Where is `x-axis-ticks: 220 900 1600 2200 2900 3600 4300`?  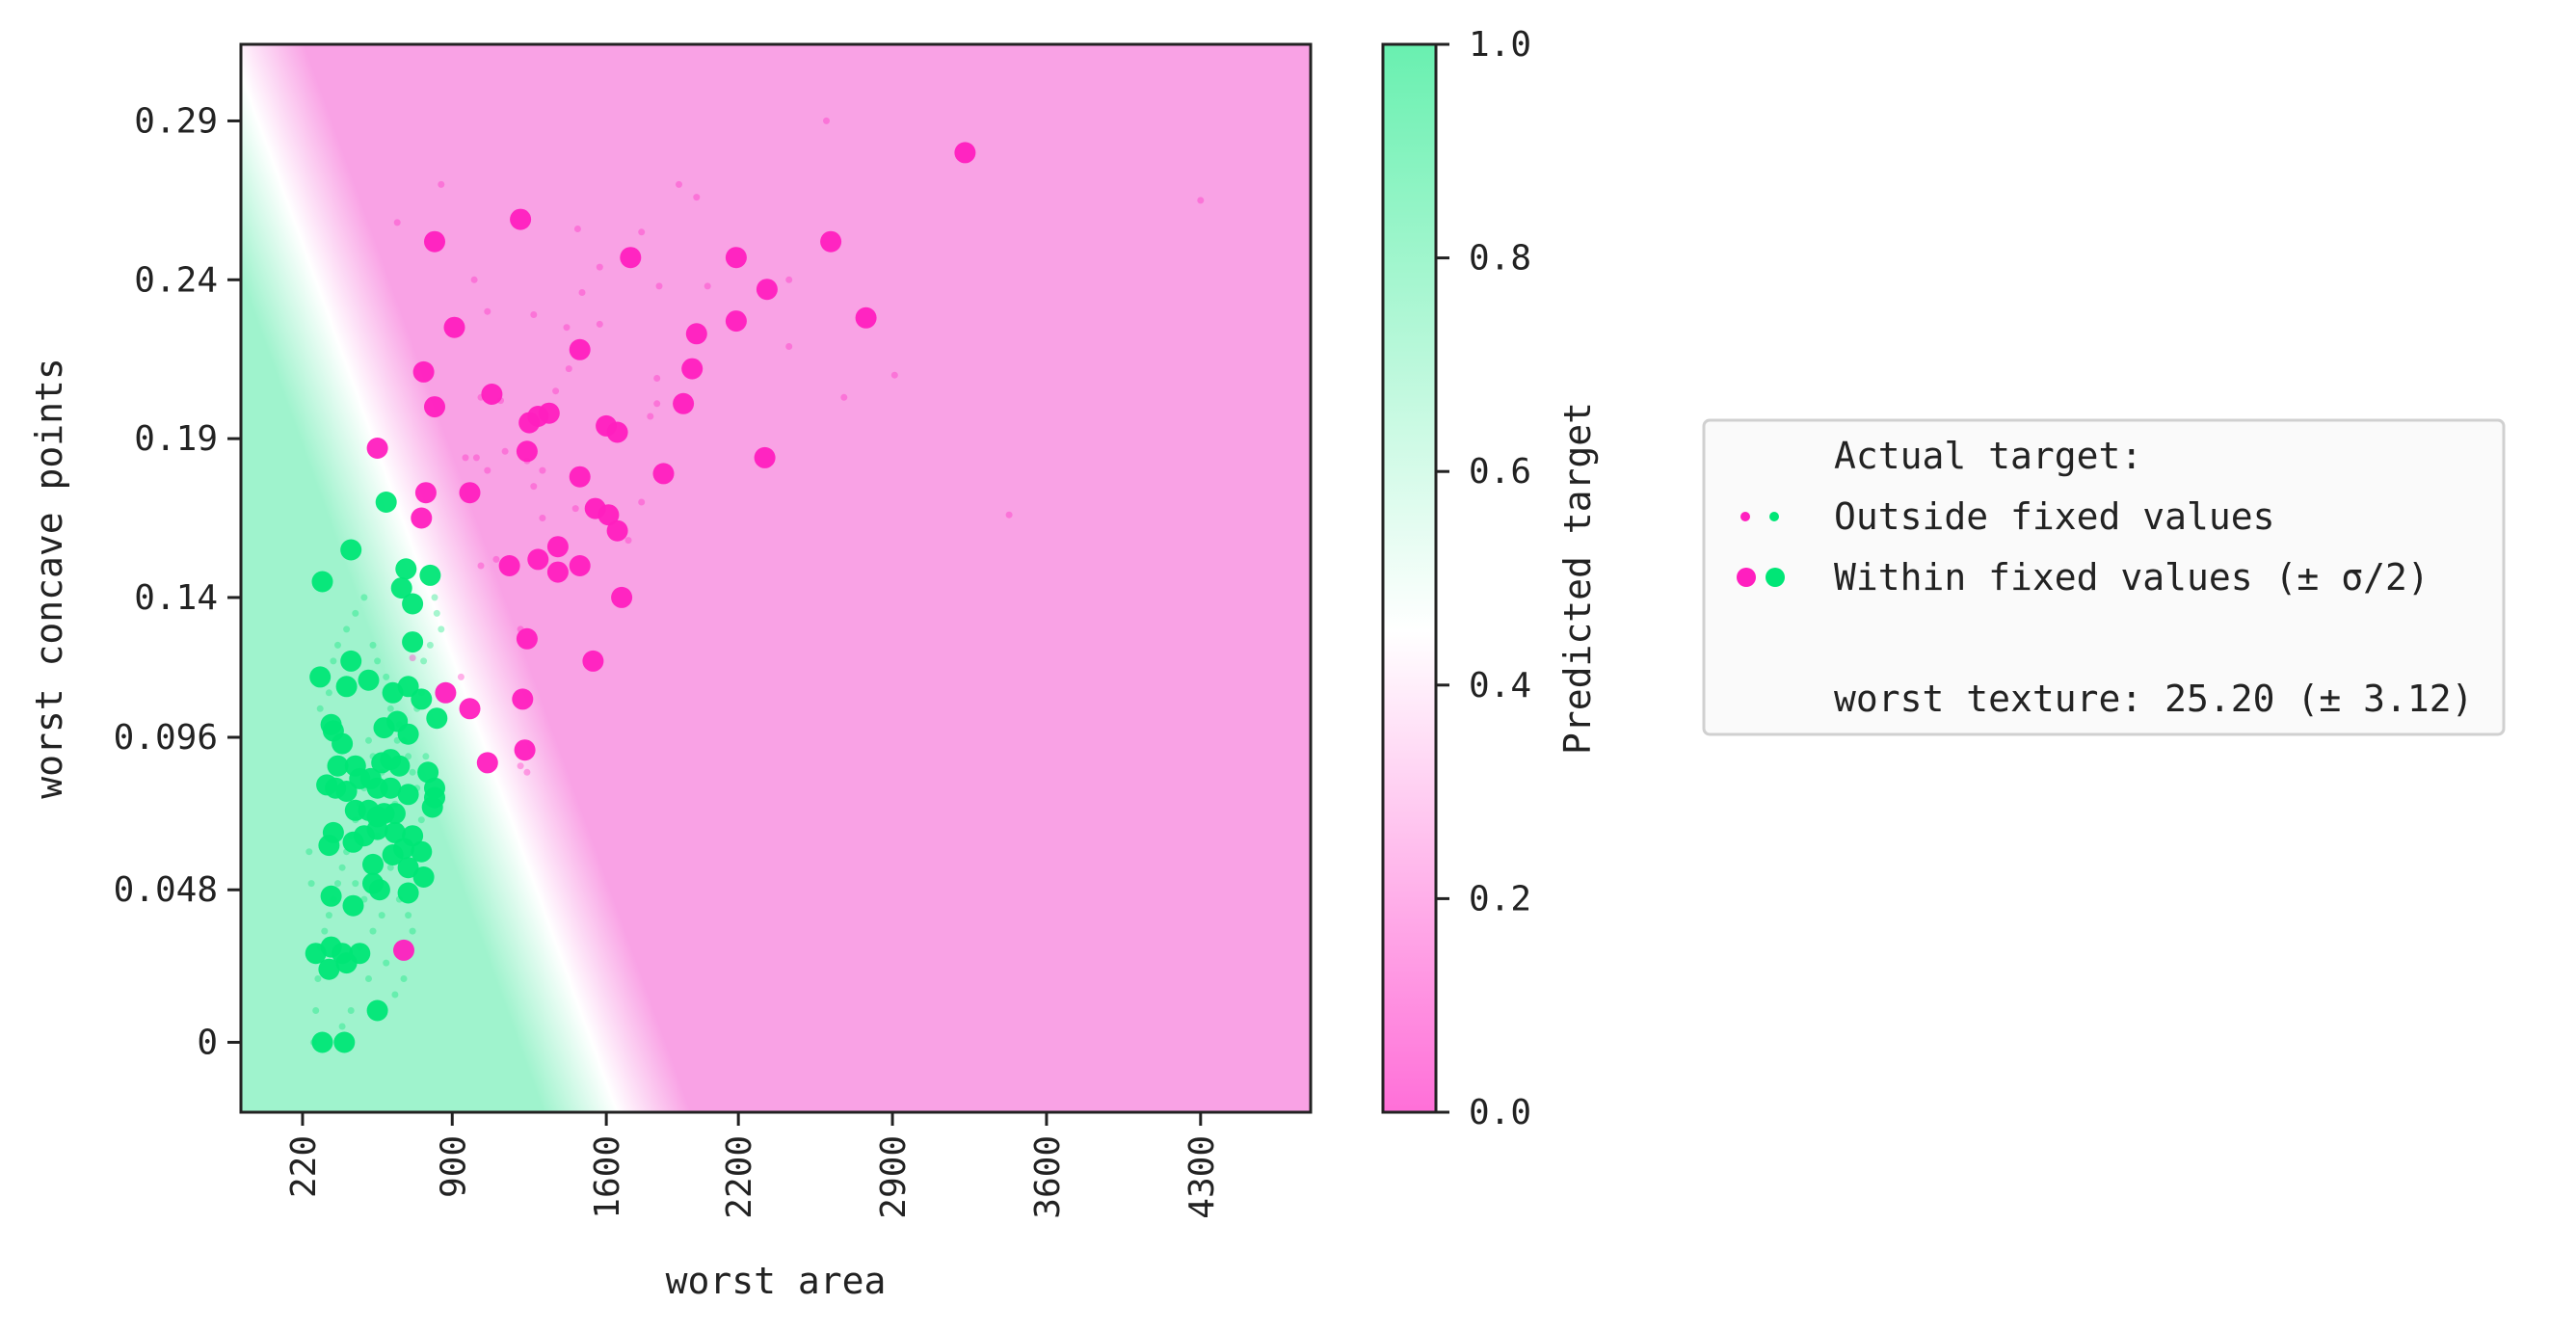
x-axis-ticks: 220 900 1600 2200 2900 3600 4300 is located at coordinates (753, 1165).